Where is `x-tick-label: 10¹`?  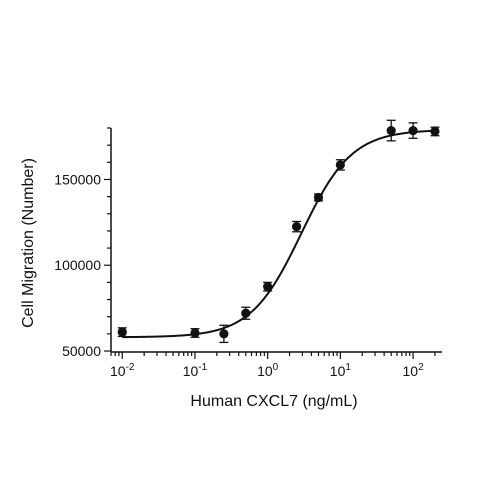
x-tick-label: 10¹ is located at coordinates (341, 370).